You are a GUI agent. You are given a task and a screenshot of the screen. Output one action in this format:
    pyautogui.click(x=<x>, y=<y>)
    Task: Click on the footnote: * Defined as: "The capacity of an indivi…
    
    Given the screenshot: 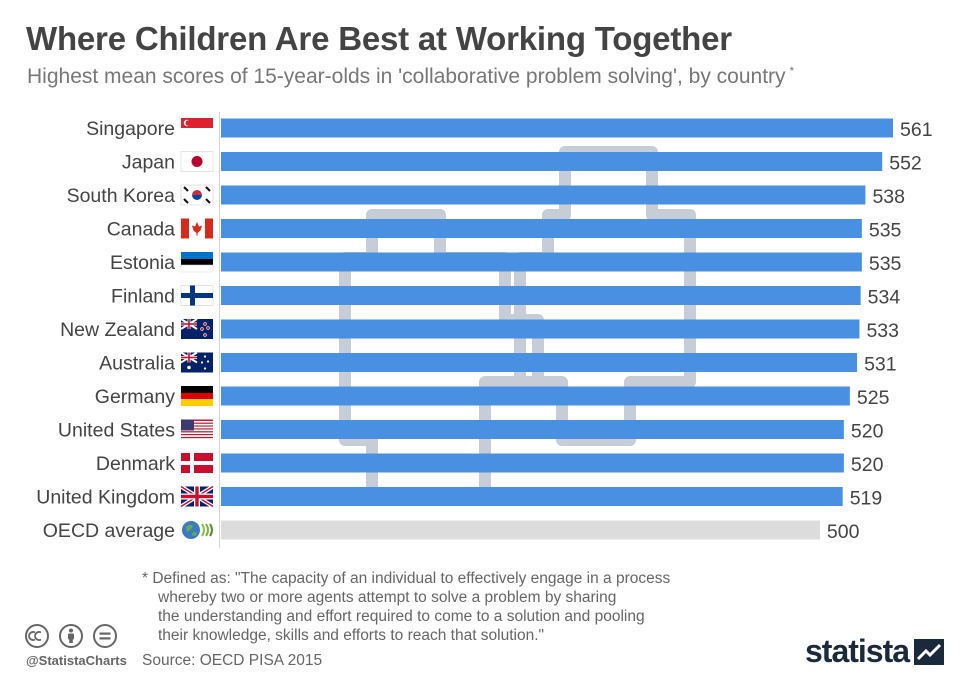 What is the action you would take?
    pyautogui.click(x=406, y=607)
    